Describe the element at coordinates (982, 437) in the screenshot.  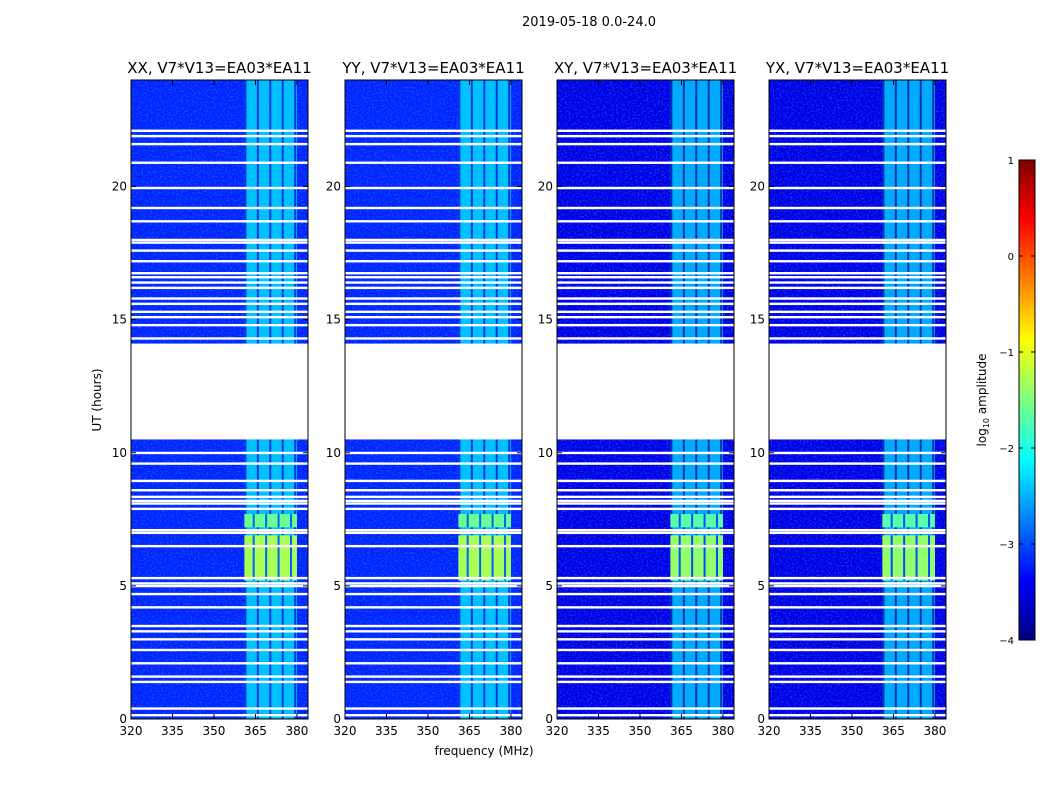
I see `colorbar-label-log: log` at that location.